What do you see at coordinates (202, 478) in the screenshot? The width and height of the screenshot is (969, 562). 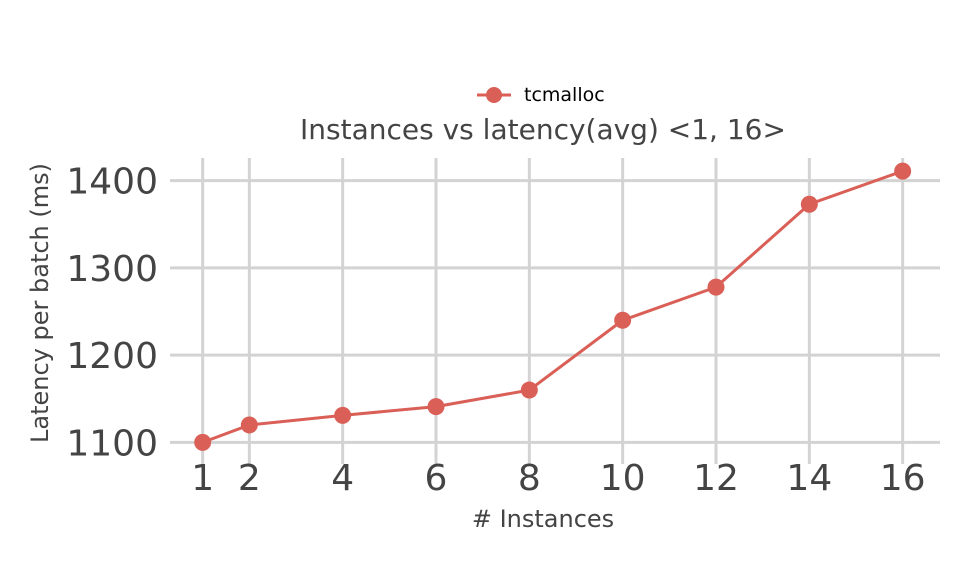 I see `x-tick-label: 1` at bounding box center [202, 478].